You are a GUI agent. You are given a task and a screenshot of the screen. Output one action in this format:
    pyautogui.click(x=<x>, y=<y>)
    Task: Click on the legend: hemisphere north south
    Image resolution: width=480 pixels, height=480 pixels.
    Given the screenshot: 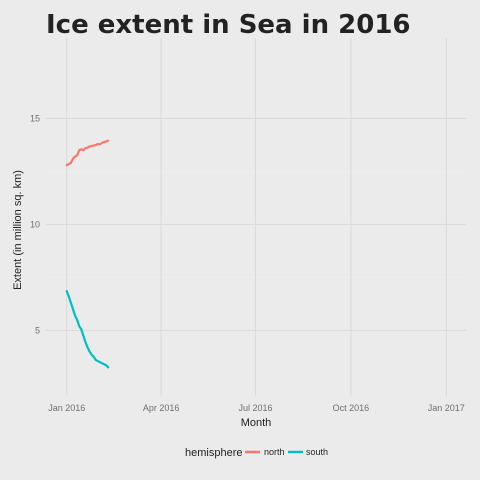 What is the action you would take?
    pyautogui.click(x=256, y=453)
    